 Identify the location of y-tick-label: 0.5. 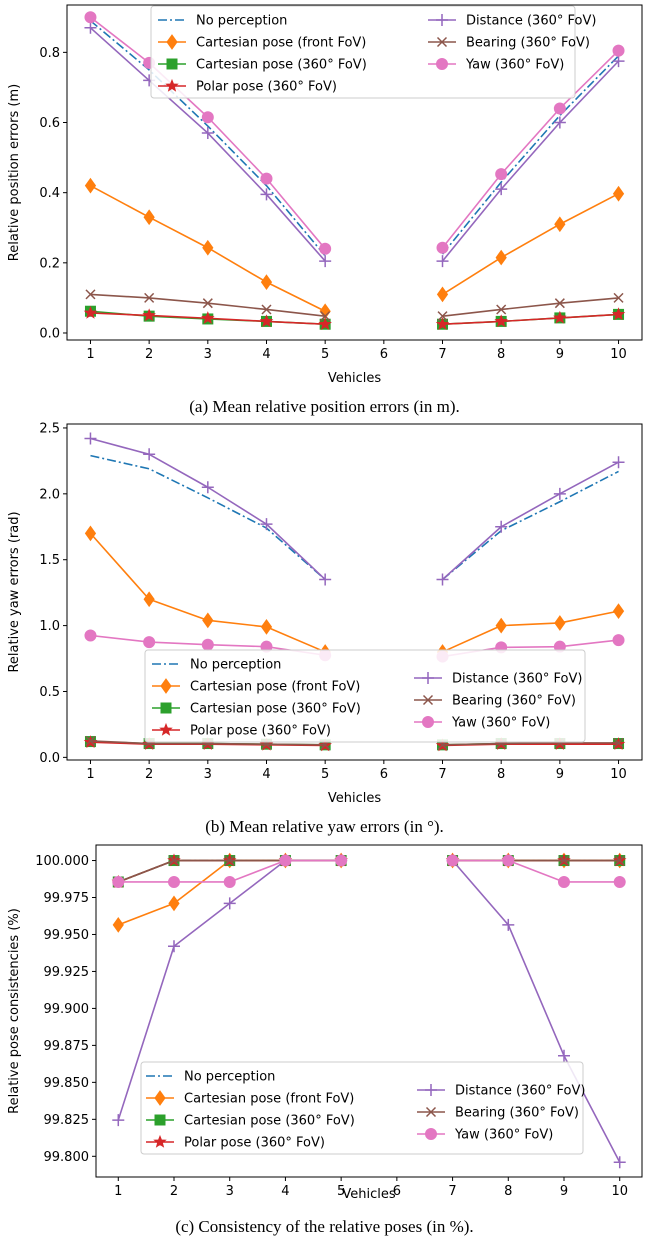
(49, 692).